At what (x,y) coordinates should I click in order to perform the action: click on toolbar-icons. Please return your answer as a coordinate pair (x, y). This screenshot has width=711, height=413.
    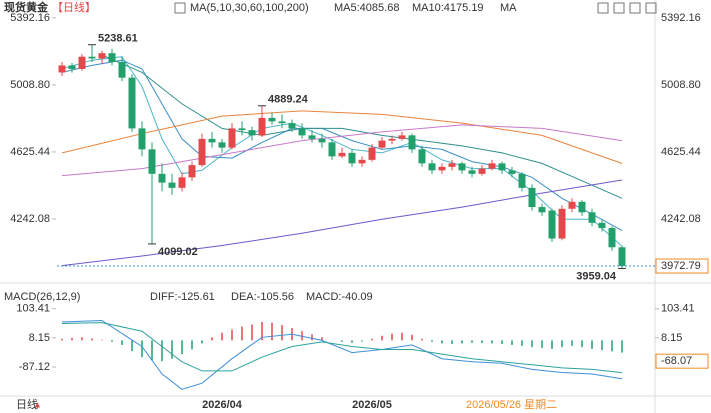
    Looking at the image, I should click on (415, 8).